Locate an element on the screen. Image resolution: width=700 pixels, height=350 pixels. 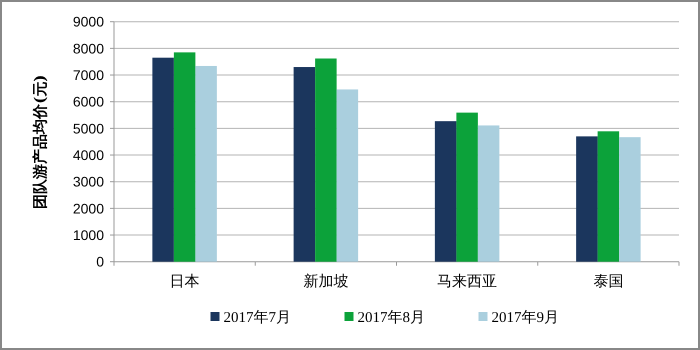
y-tick-label: 1000 is located at coordinates (88, 235).